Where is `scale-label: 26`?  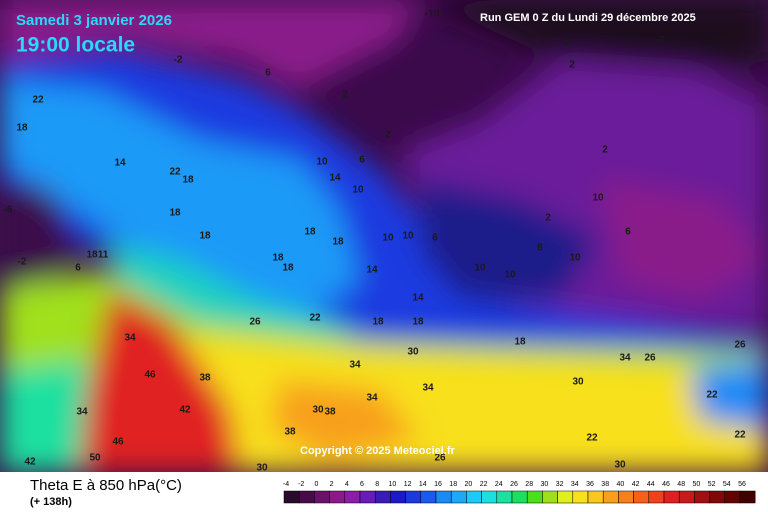
scale-label: 26 is located at coordinates (514, 484).